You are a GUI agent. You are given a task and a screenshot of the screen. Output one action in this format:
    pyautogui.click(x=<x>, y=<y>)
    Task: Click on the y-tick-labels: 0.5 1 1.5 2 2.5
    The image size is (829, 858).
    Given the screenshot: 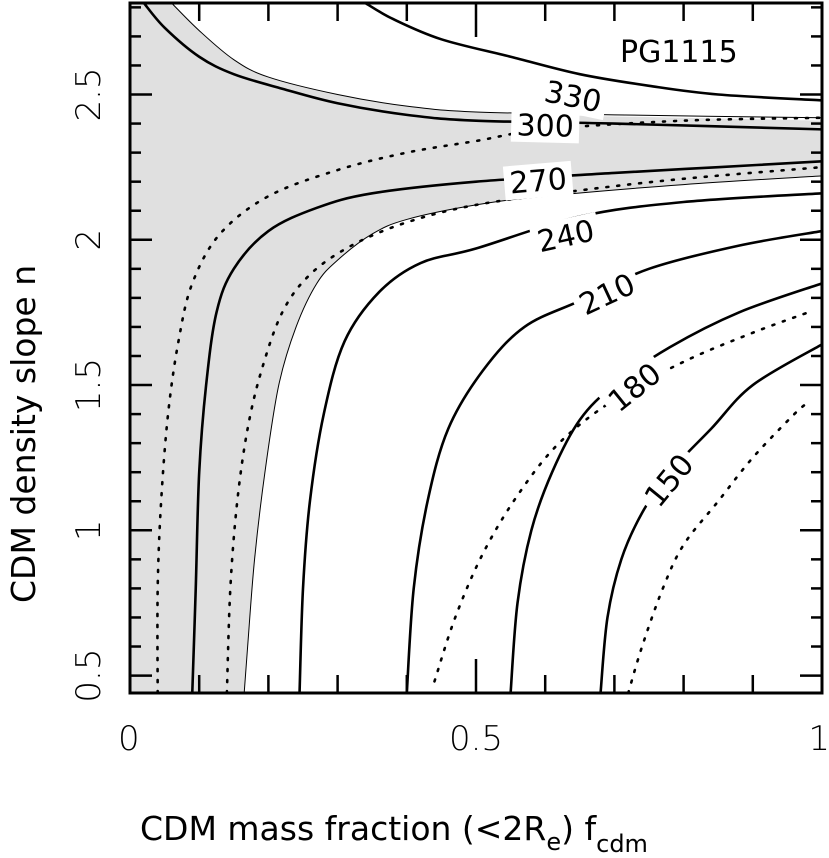 What is the action you would take?
    pyautogui.click(x=89, y=384)
    